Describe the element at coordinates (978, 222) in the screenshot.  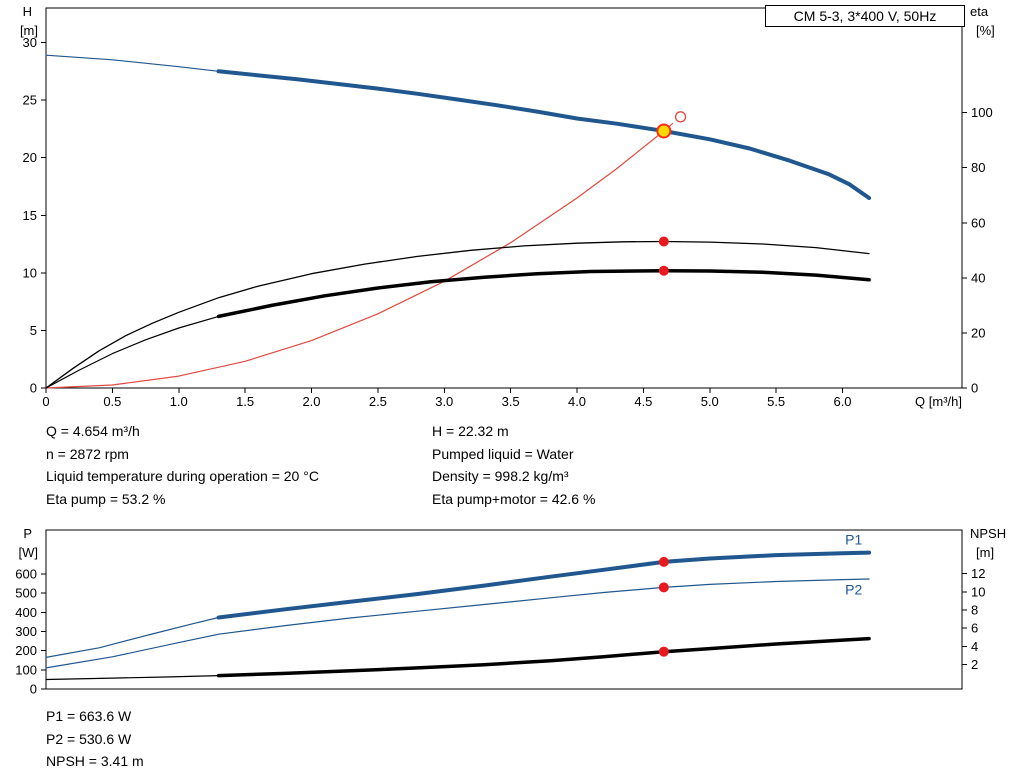
I see `y-right-tick-label: 60` at that location.